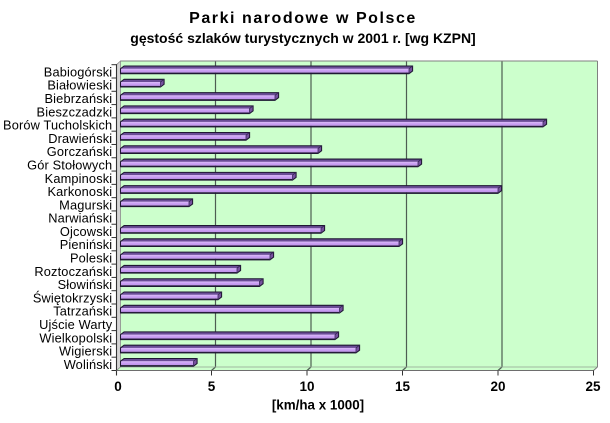 The image size is (610, 423). What do you see at coordinates (79, 178) in the screenshot?
I see `svg-text: Kampinoski` at bounding box center [79, 178].